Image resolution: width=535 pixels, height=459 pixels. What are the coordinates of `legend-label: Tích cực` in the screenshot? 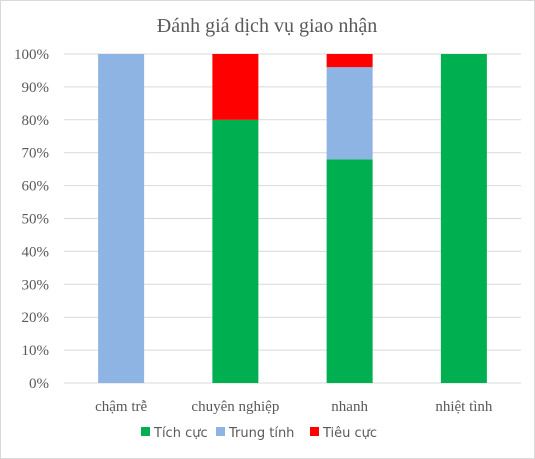 It's located at (180, 433).